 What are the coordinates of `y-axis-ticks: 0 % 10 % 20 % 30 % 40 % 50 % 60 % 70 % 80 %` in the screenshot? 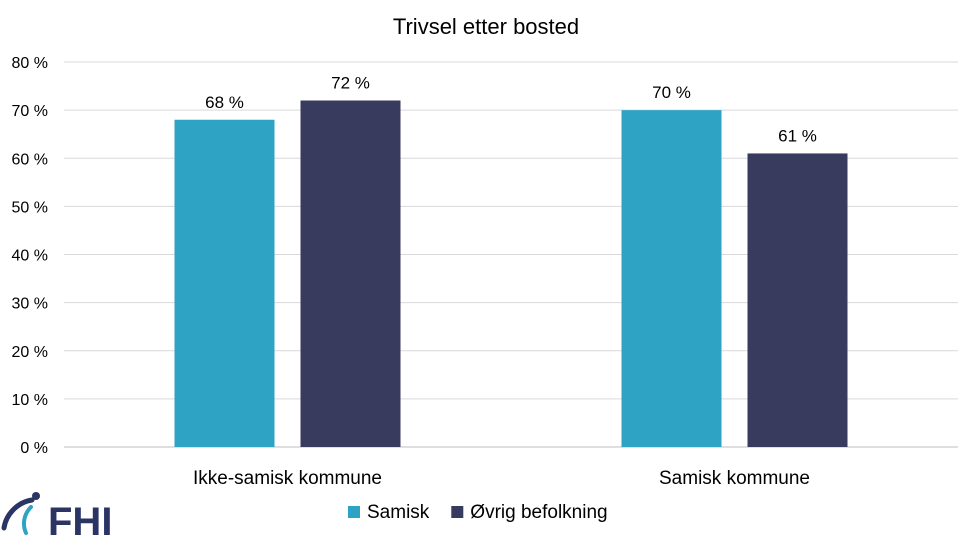 It's located at (30, 256).